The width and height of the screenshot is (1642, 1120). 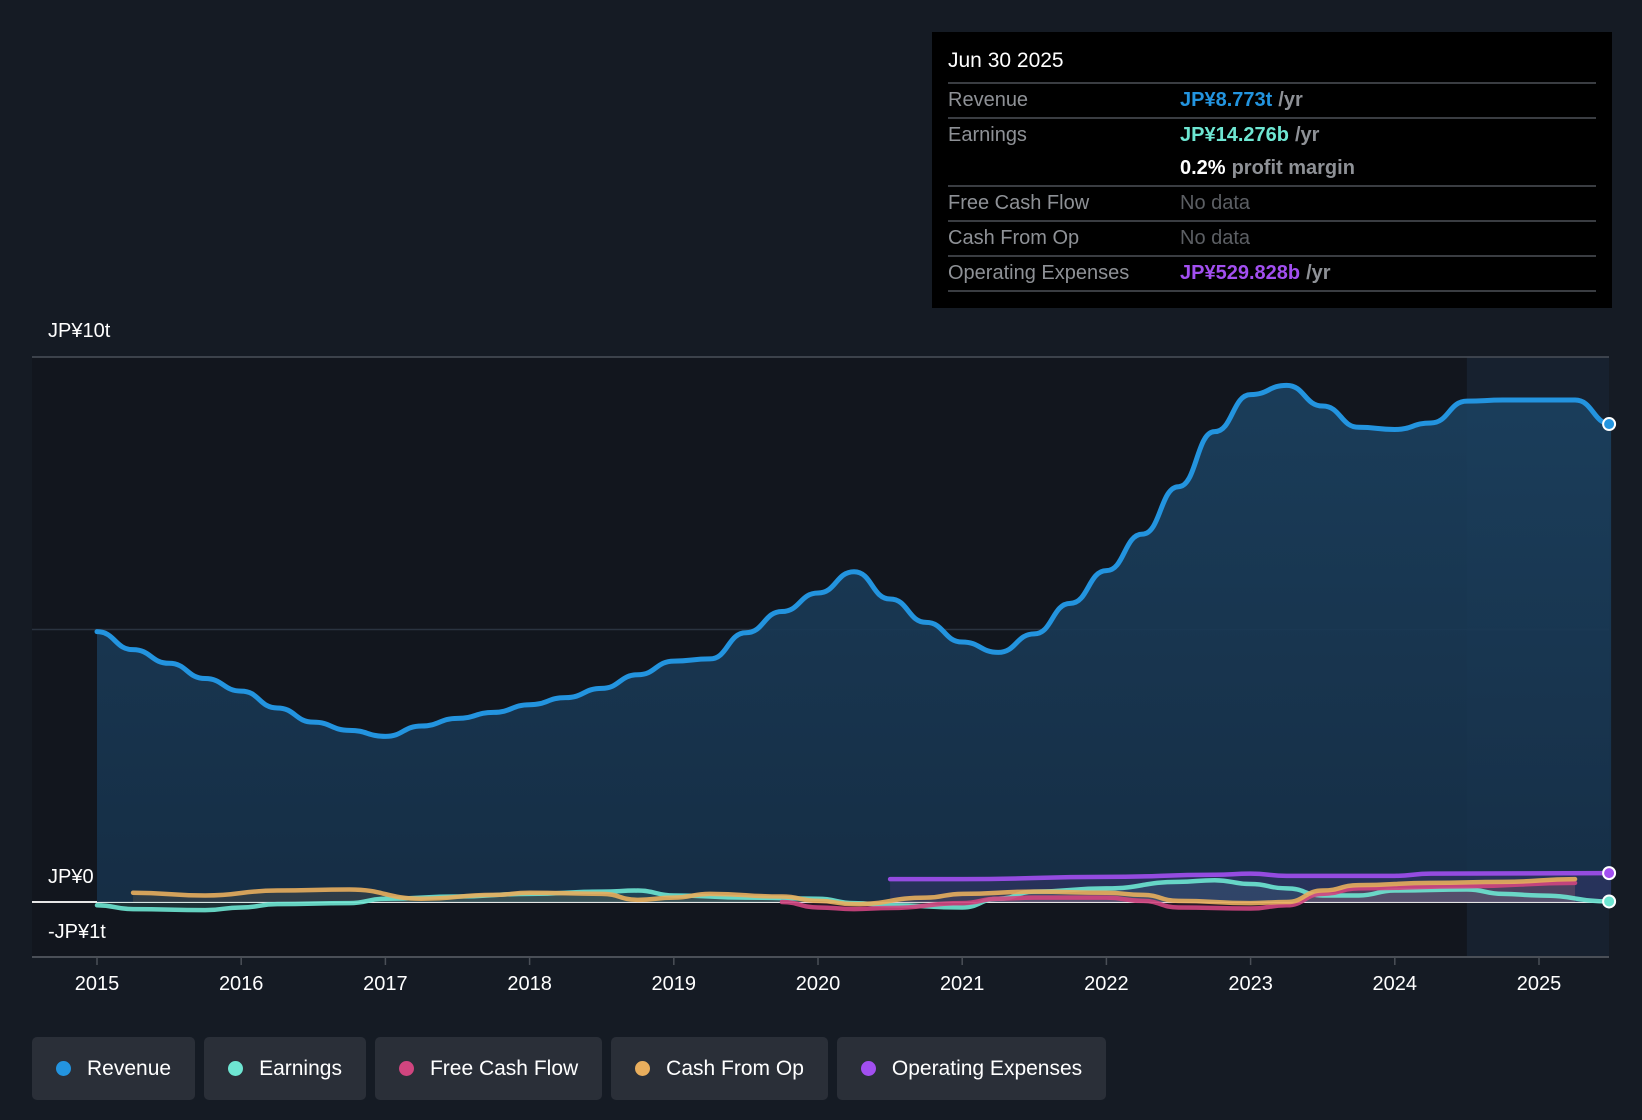 What do you see at coordinates (1272, 65) in the screenshot?
I see `tooltip-date: Jun 30 2025` at bounding box center [1272, 65].